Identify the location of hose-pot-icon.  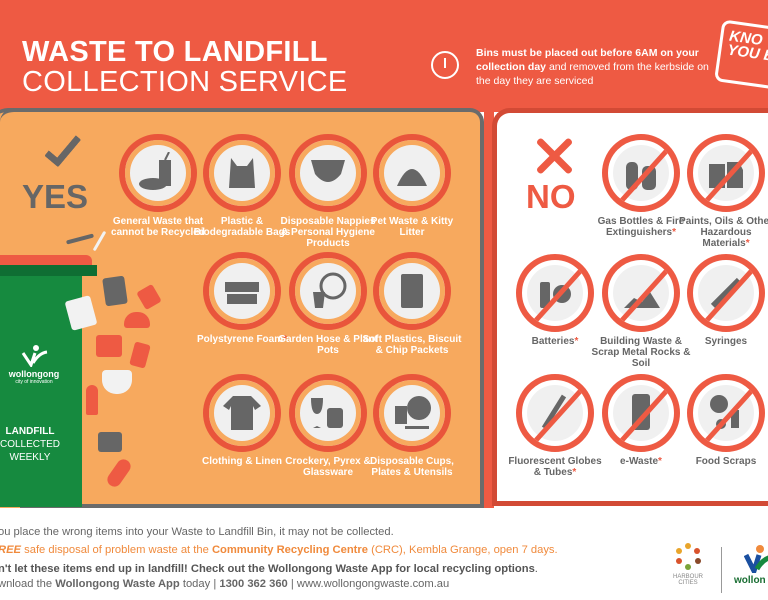
(330, 290).